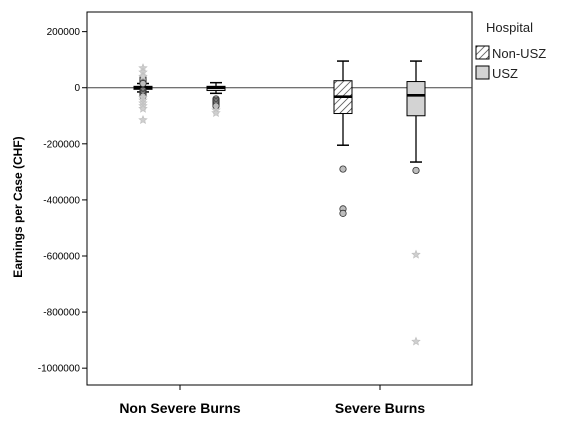 The width and height of the screenshot is (570, 425). Describe the element at coordinates (18, 206) in the screenshot. I see `y-axis-label: Earnings per Case (CHF)` at that location.